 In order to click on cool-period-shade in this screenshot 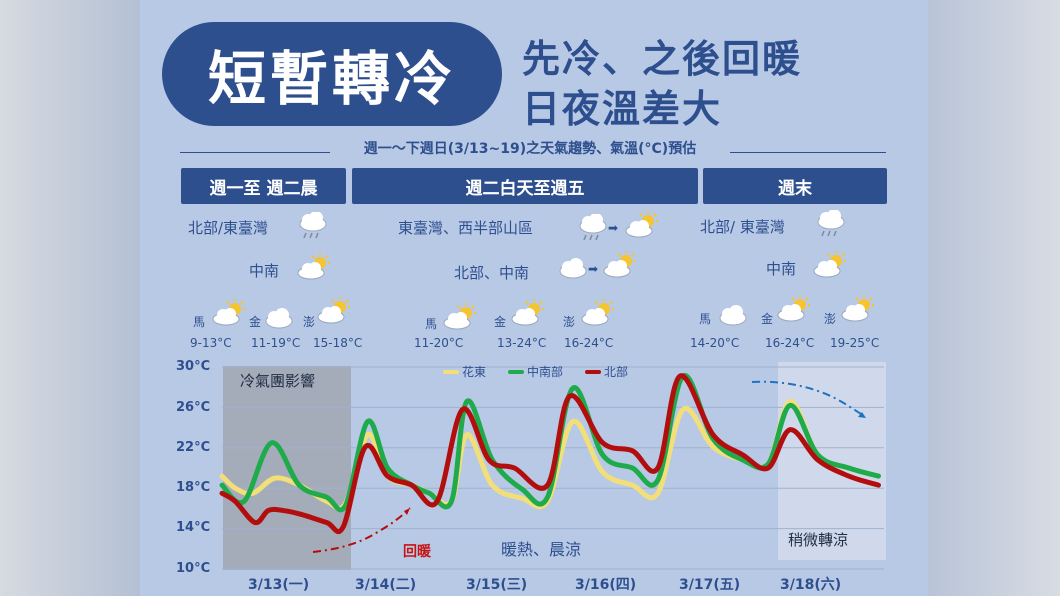, I will do `click(832, 461)`.